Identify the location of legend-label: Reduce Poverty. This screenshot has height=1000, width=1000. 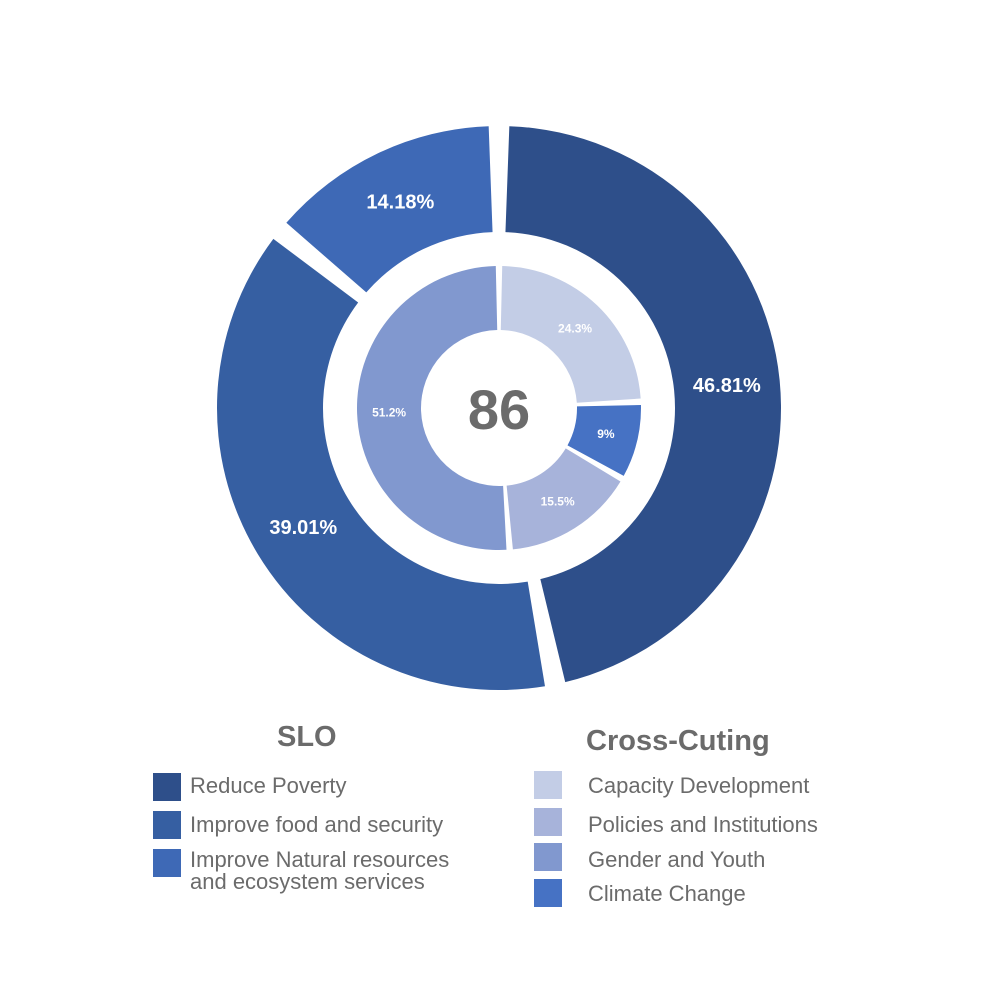
(268, 785).